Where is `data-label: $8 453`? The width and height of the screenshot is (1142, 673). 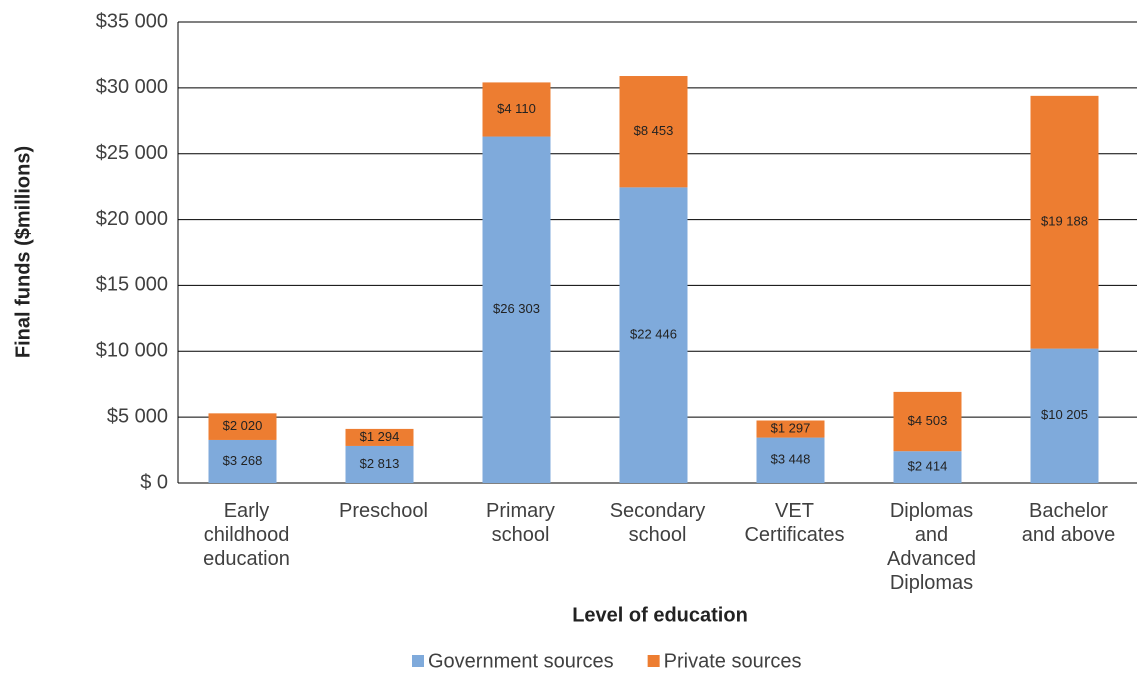
data-label: $8 453 is located at coordinates (654, 130).